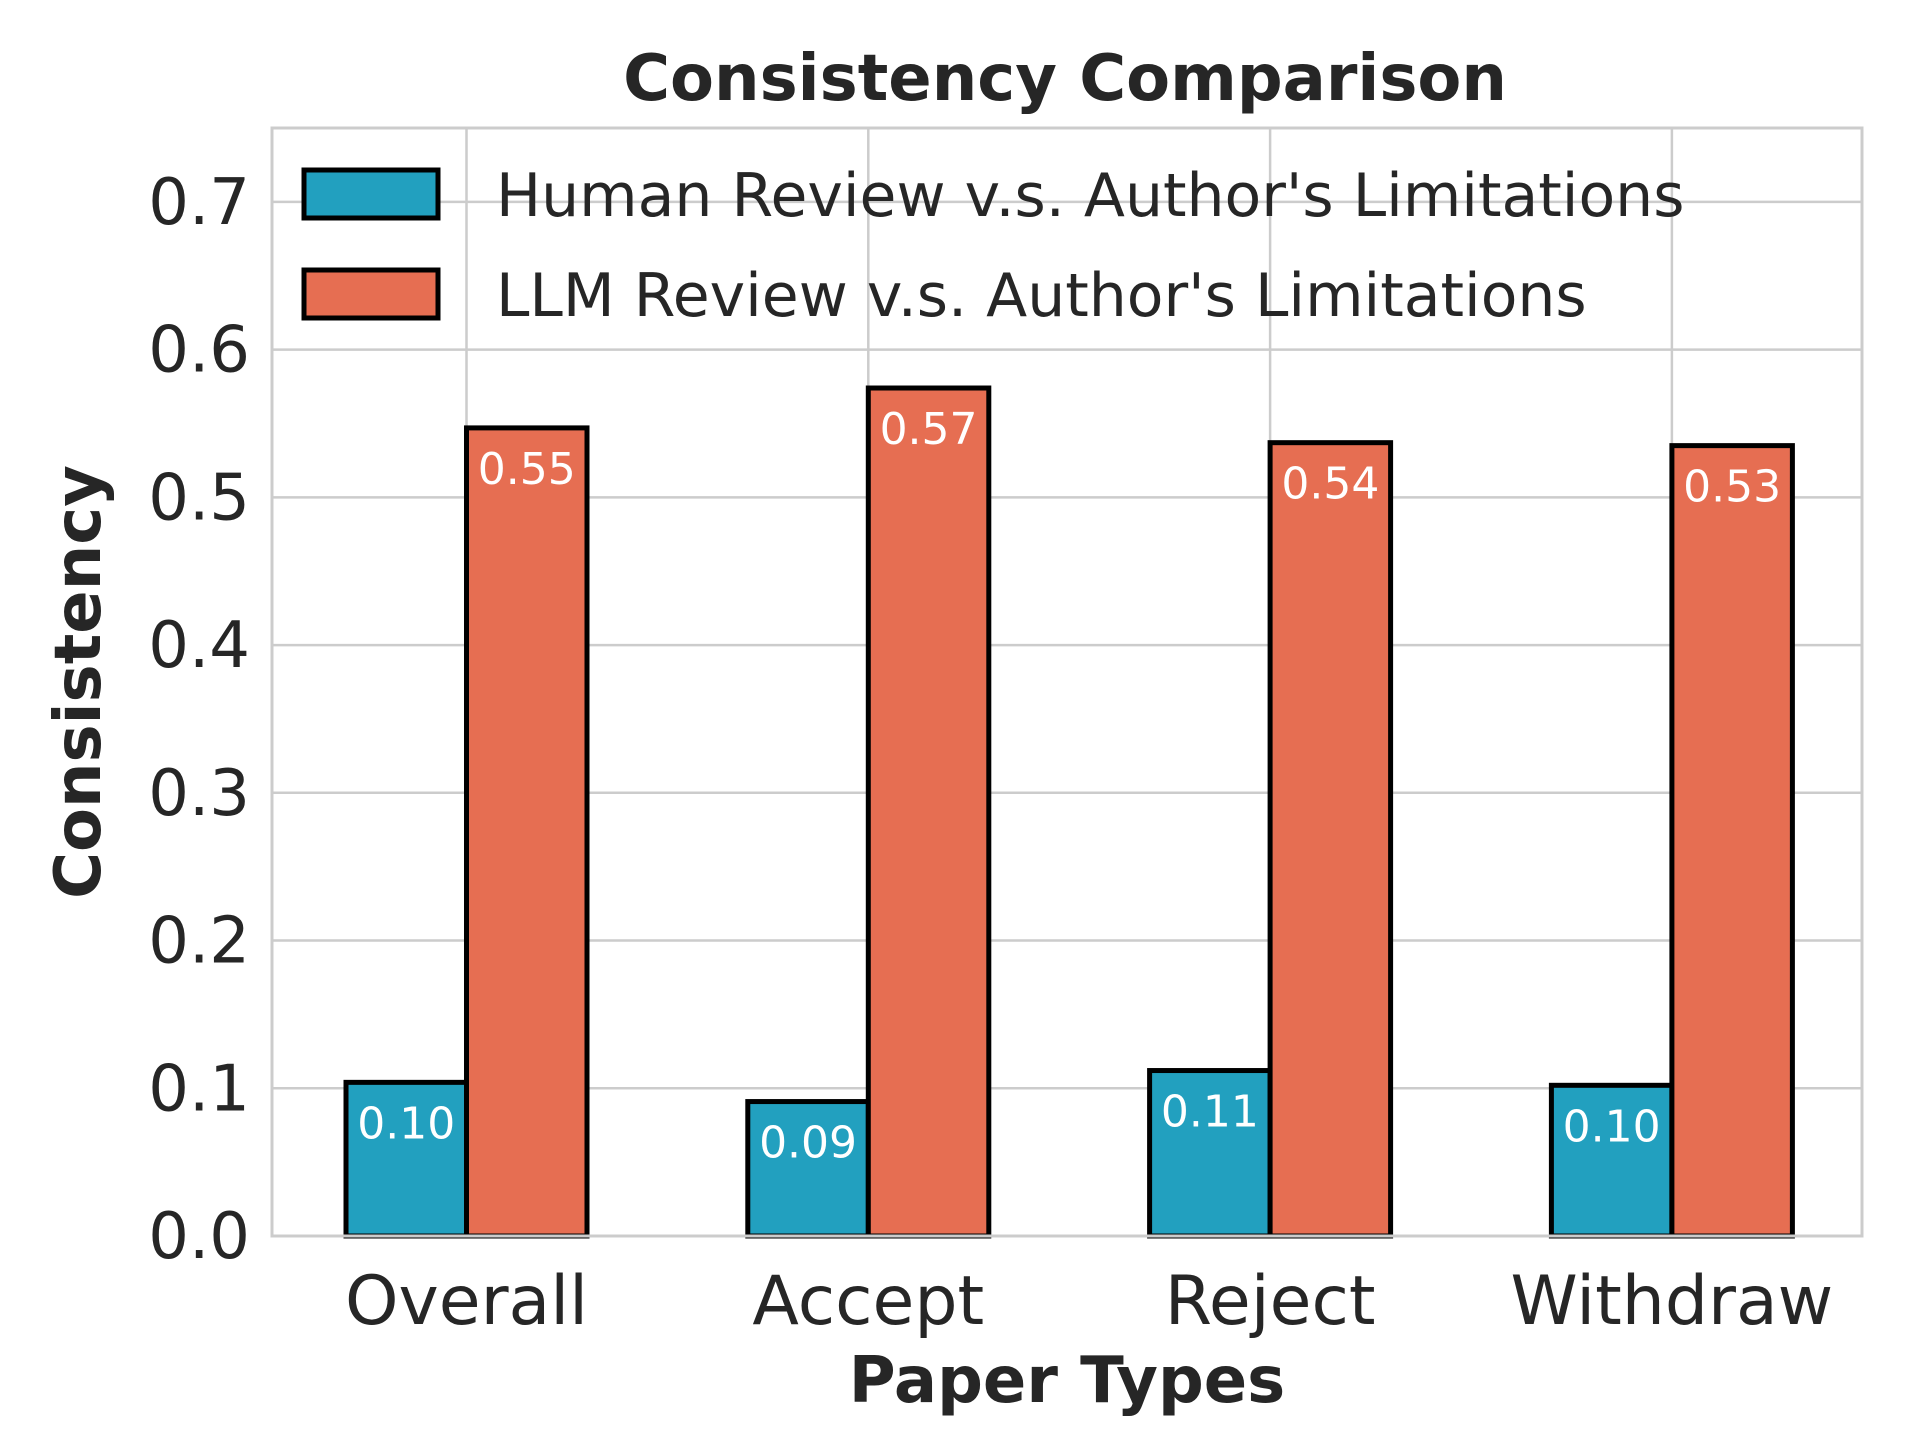  What do you see at coordinates (199, 942) in the screenshot?
I see `y-tick-label: 0.2` at bounding box center [199, 942].